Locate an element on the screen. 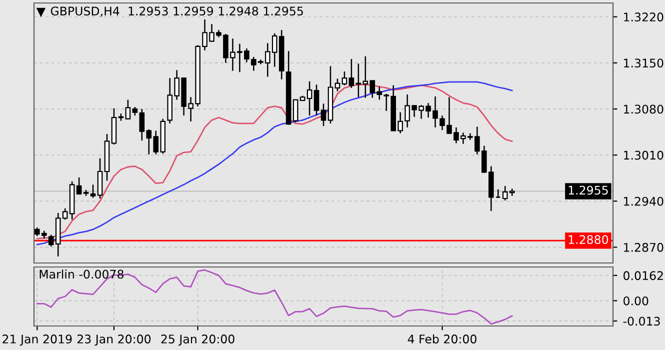 The height and width of the screenshot is (350, 665). y-tick-label: 0.00 is located at coordinates (636, 301).